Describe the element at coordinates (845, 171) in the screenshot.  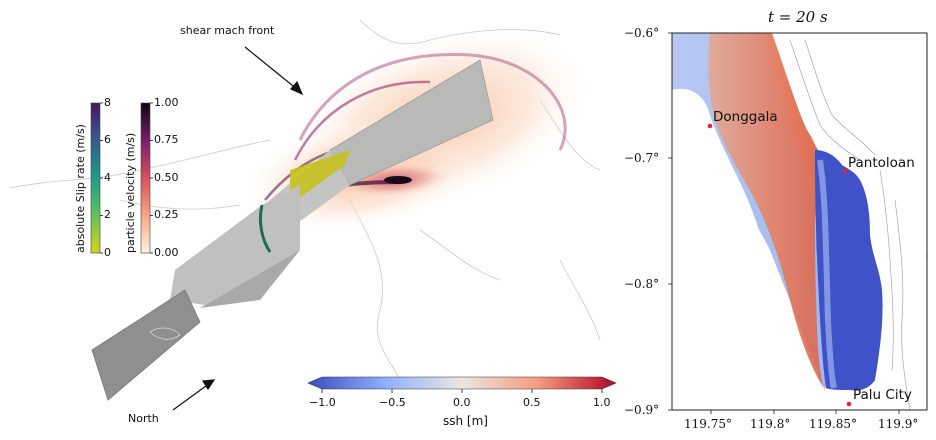
I see `pantoloan-marker` at that location.